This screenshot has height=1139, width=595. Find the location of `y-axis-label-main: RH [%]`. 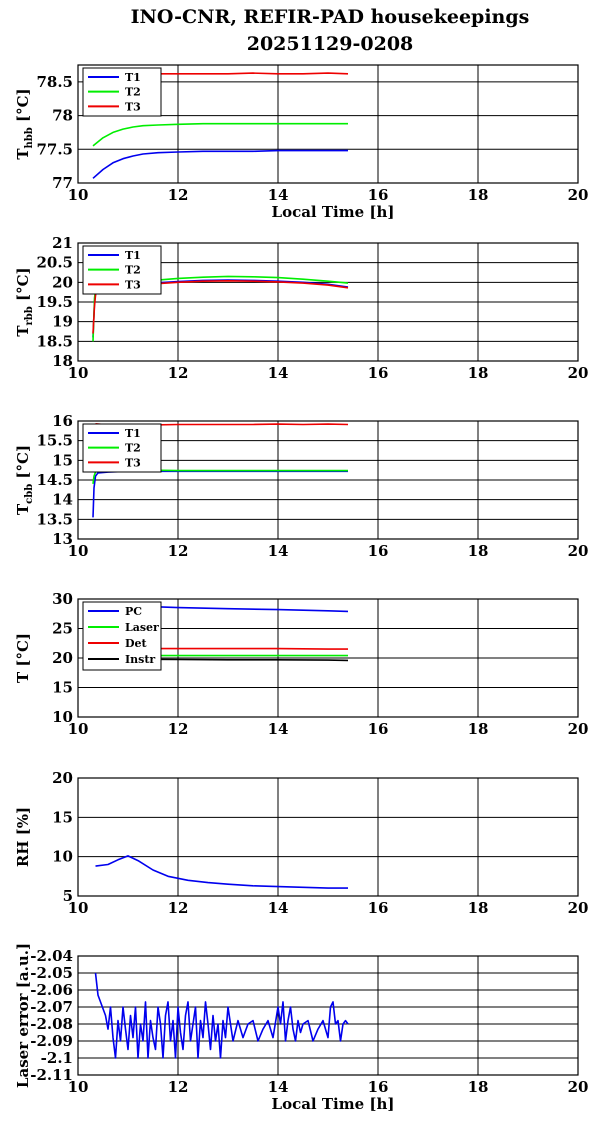

y-axis-label-main: RH [%] is located at coordinates (23, 837).